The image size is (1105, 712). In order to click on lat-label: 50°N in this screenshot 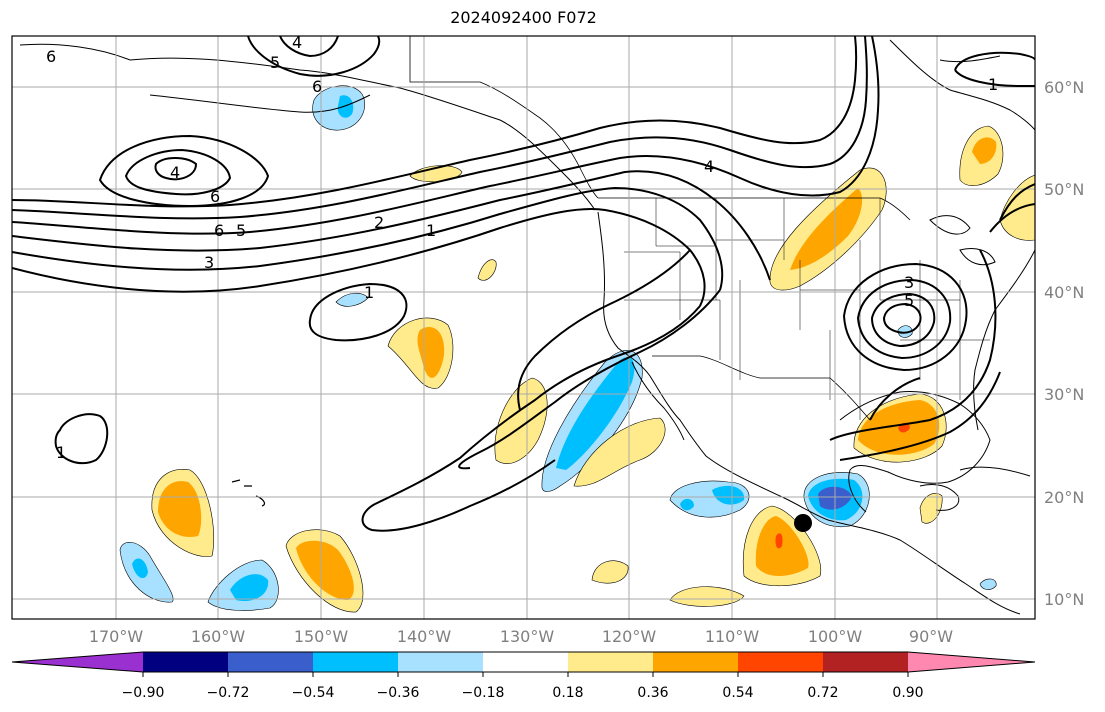, I will do `click(1064, 189)`.